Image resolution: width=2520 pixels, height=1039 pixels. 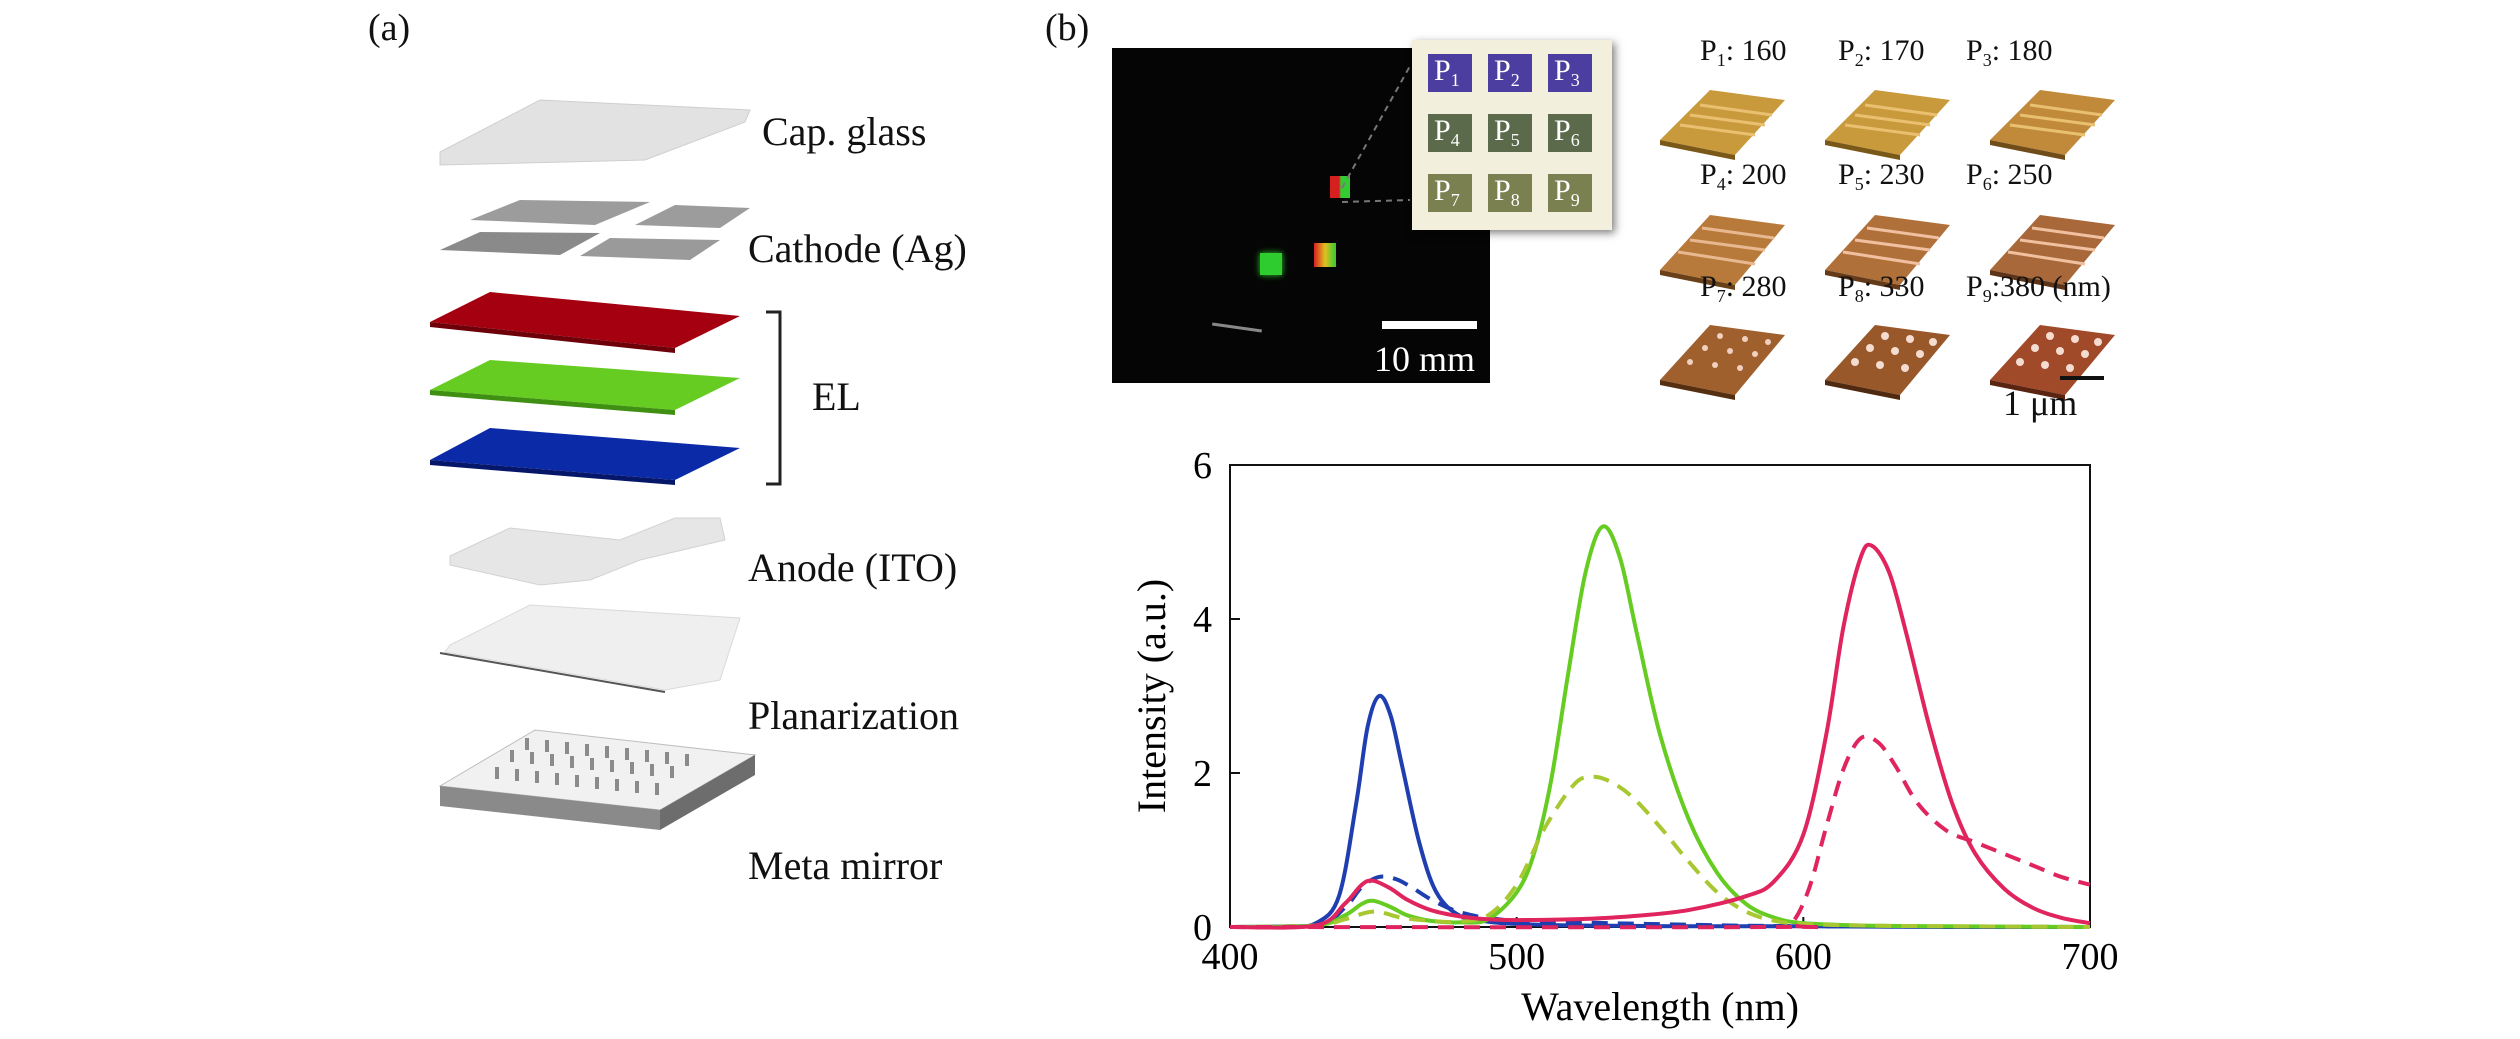 I want to click on afm-label-3: P3: 180, so click(x=2009, y=52).